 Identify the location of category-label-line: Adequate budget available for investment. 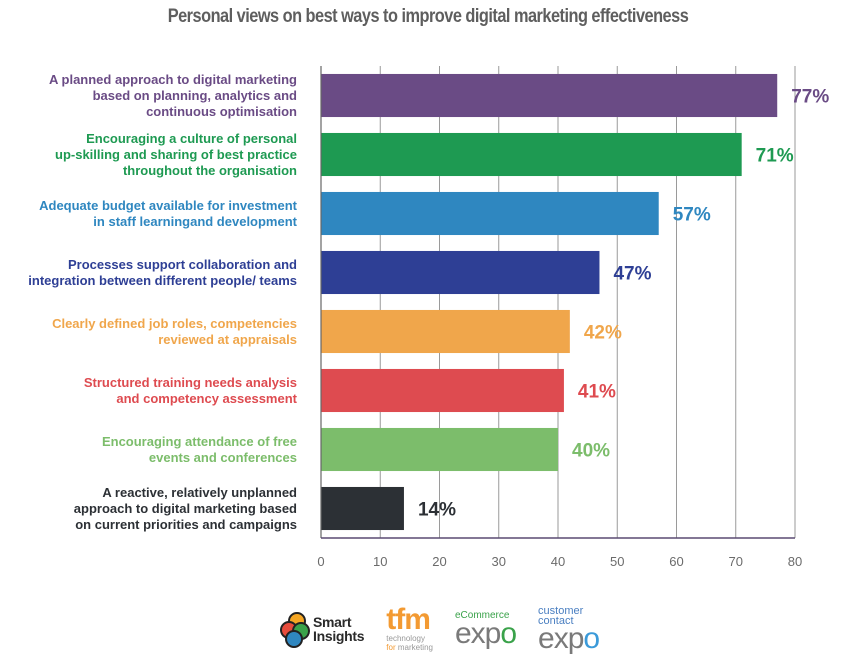
(168, 205).